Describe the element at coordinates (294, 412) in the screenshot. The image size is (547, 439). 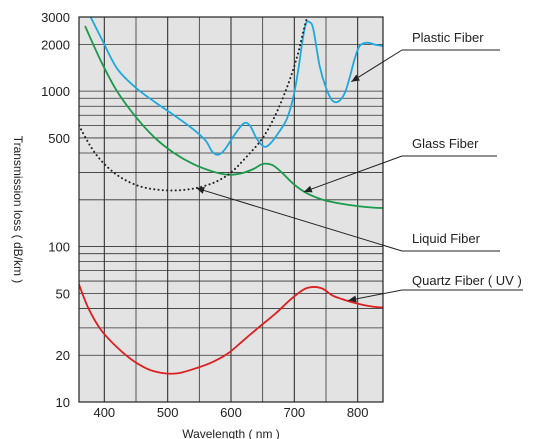
I see `x-tick-label: 700` at that location.